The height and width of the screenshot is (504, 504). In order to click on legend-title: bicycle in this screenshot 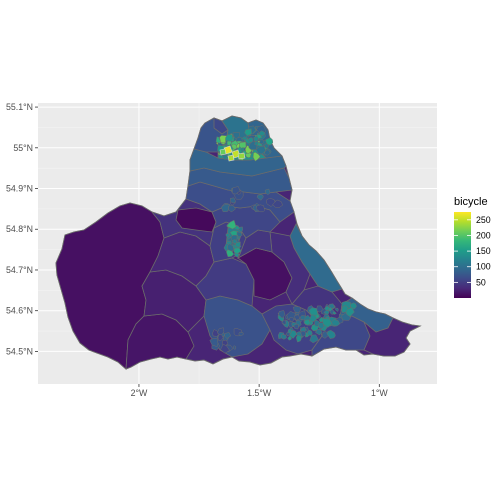, I will do `click(471, 202)`.